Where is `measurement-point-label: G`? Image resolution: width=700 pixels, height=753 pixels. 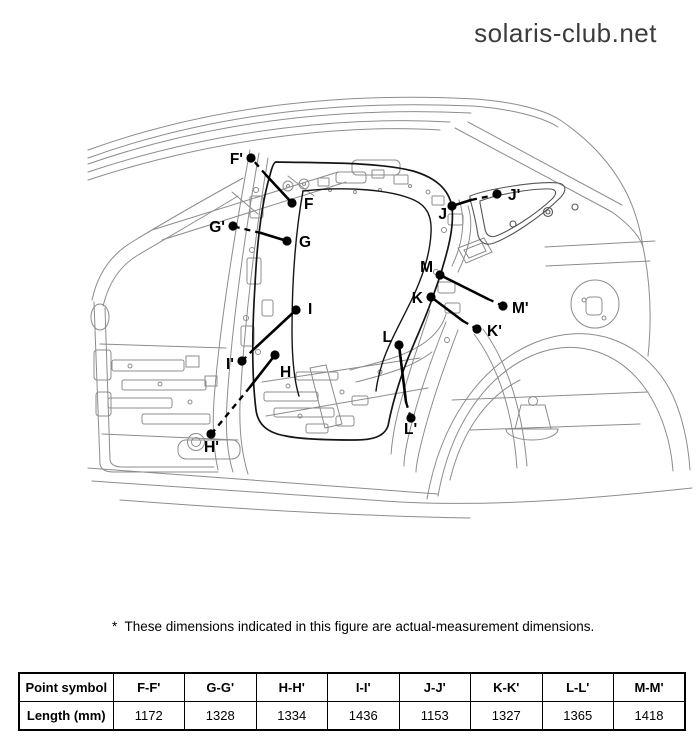 measurement-point-label: G is located at coordinates (305, 242).